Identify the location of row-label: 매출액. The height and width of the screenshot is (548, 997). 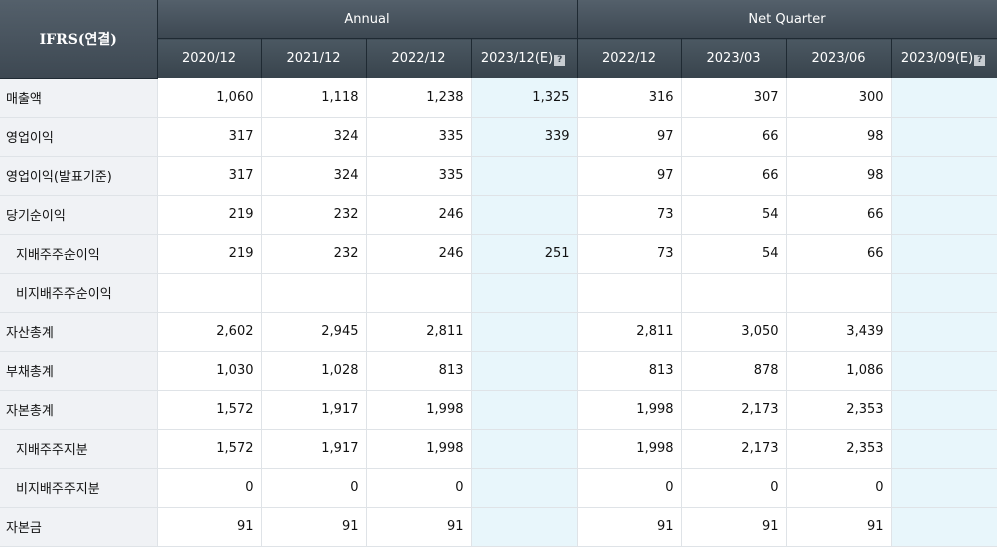
(79, 98).